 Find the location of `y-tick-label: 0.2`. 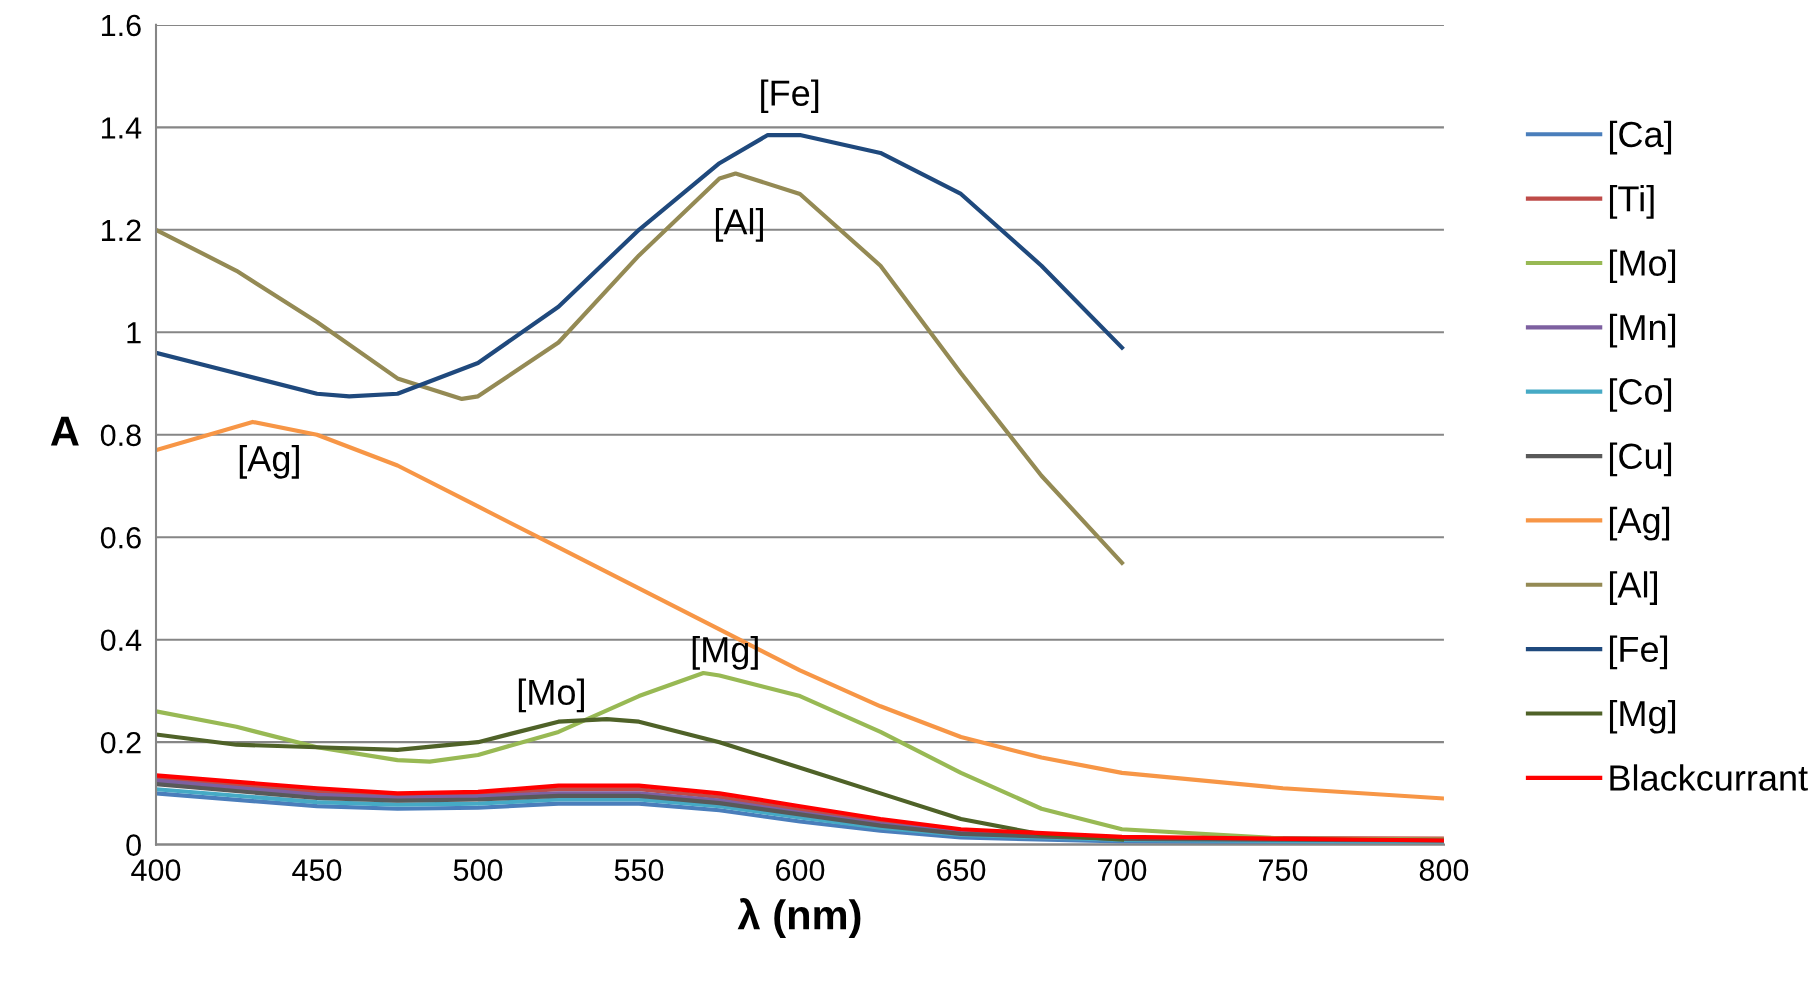

y-tick-label: 0.2 is located at coordinates (120, 742).